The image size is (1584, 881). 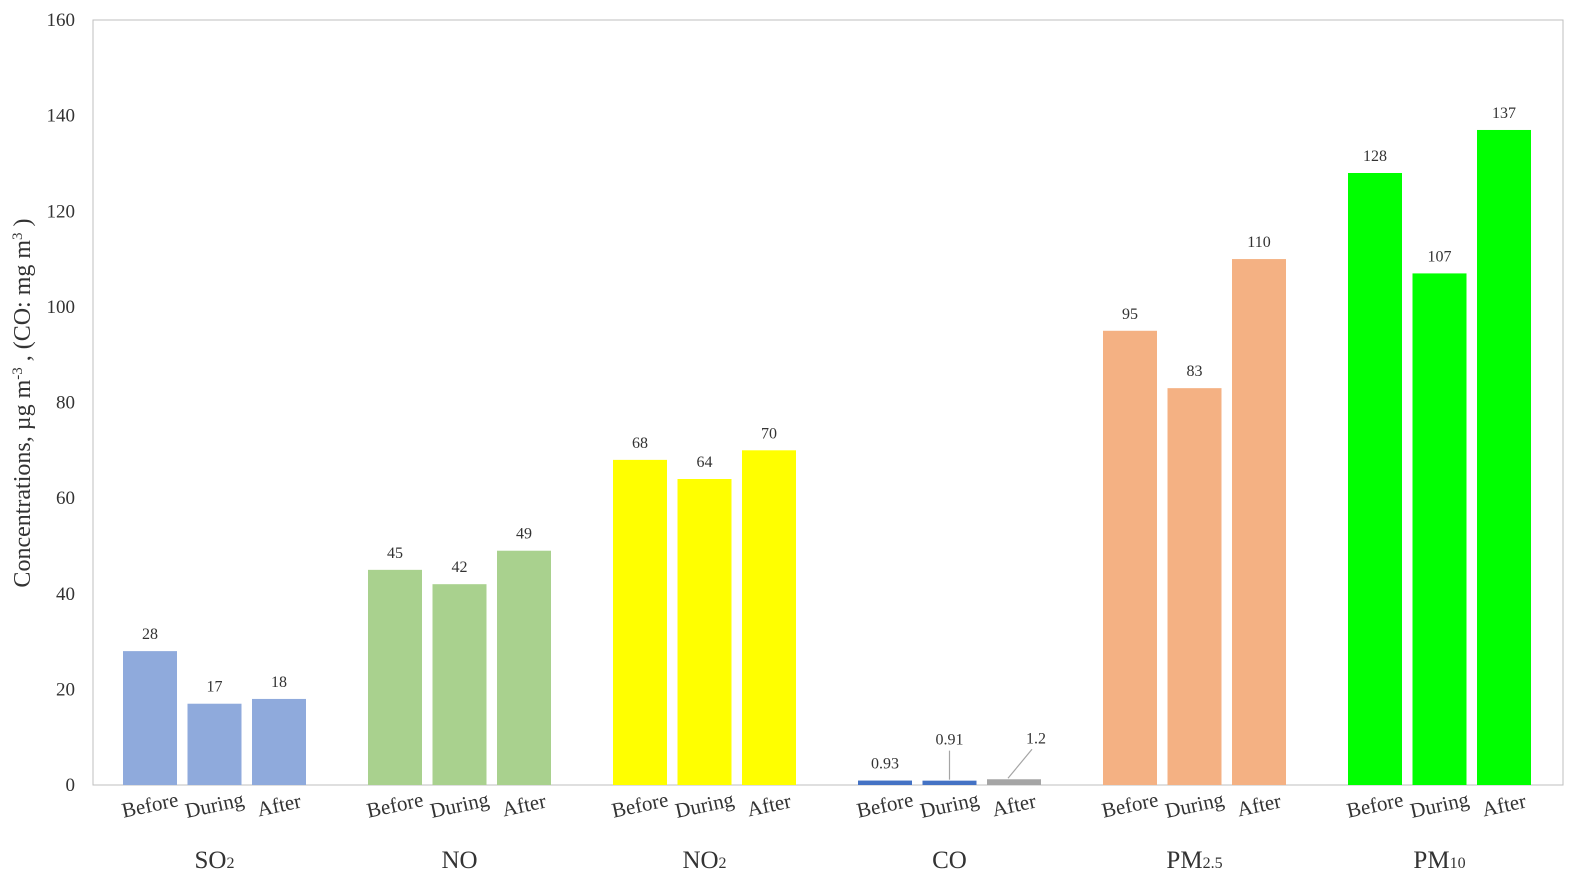 I want to click on bar-value-label: 17, so click(x=215, y=687).